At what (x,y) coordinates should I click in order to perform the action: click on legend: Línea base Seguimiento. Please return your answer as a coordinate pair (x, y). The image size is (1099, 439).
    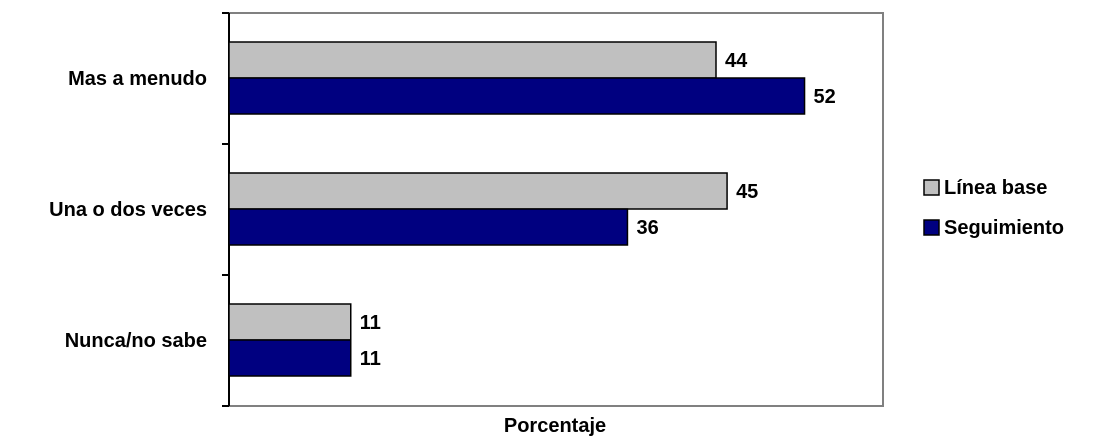
    Looking at the image, I should click on (993, 208).